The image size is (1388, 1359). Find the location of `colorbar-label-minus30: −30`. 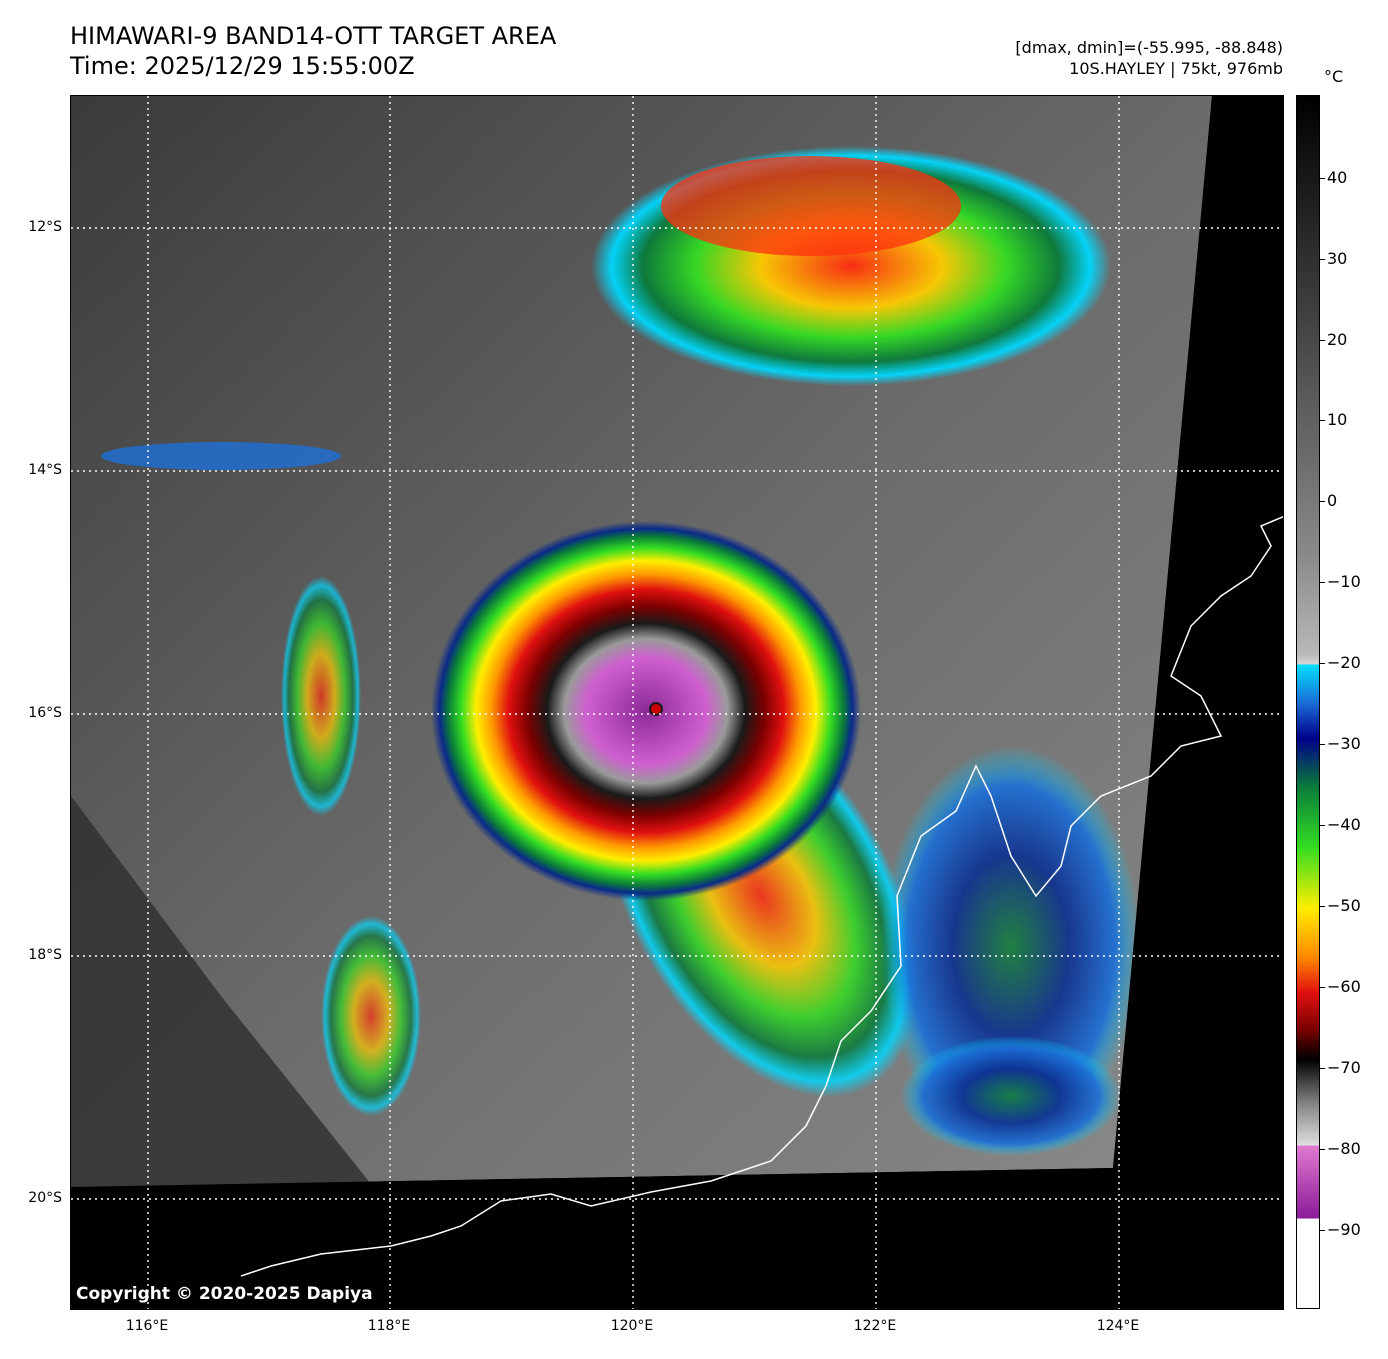

colorbar-label-minus30: −30 is located at coordinates (1344, 743).